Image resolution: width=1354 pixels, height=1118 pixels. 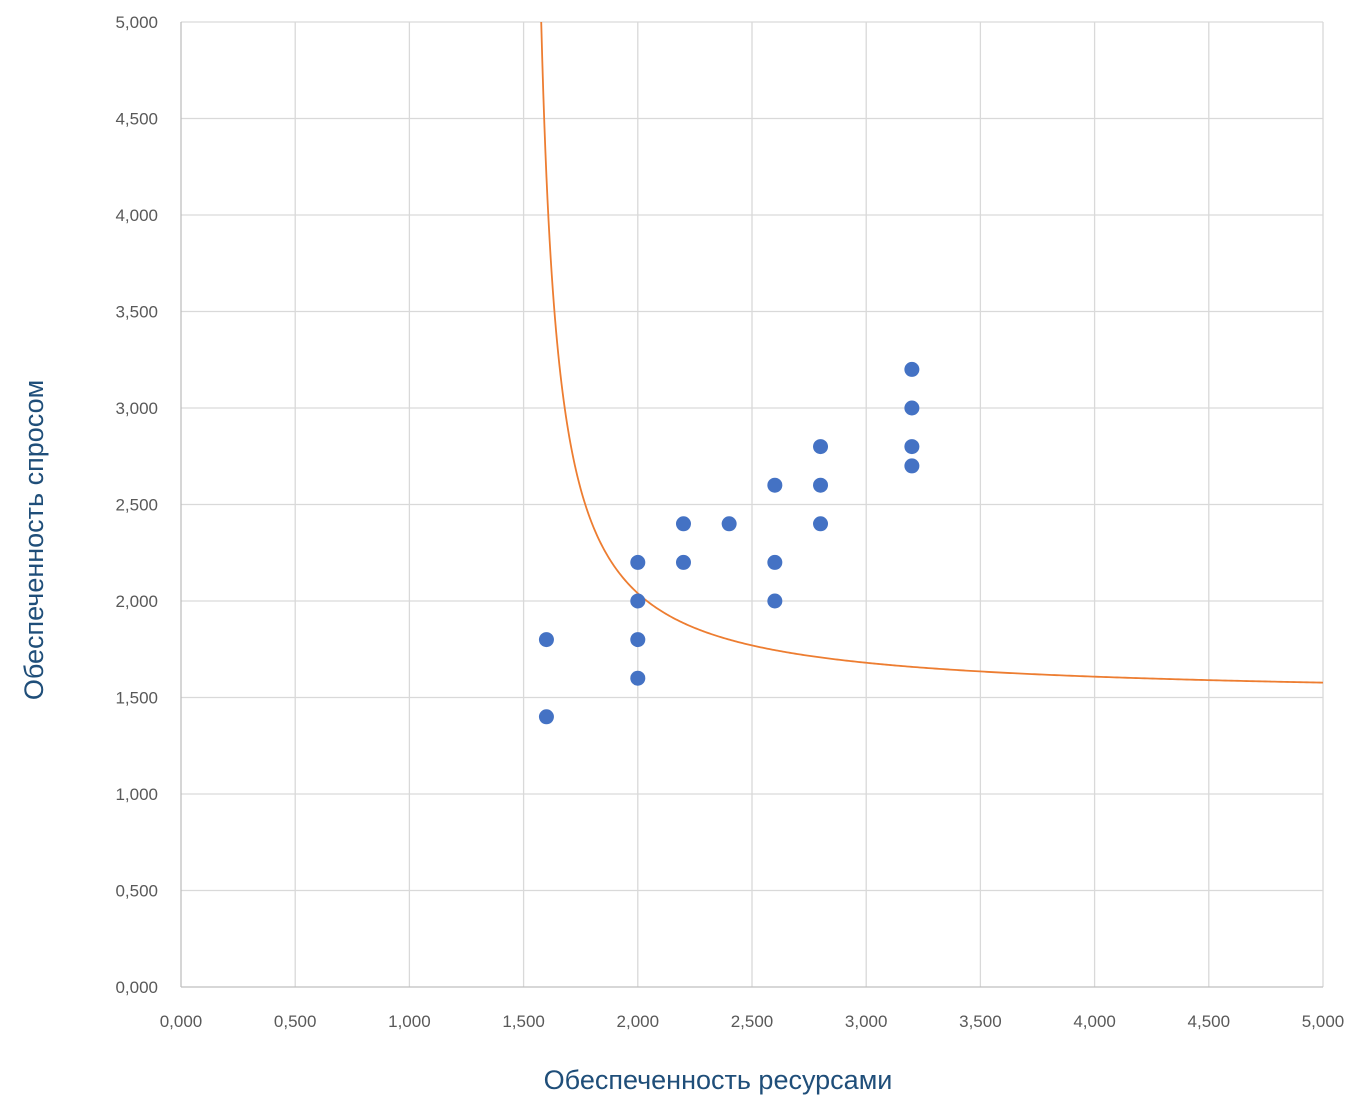 What do you see at coordinates (136, 891) in the screenshot?
I see `y-tick-label: 0,500` at bounding box center [136, 891].